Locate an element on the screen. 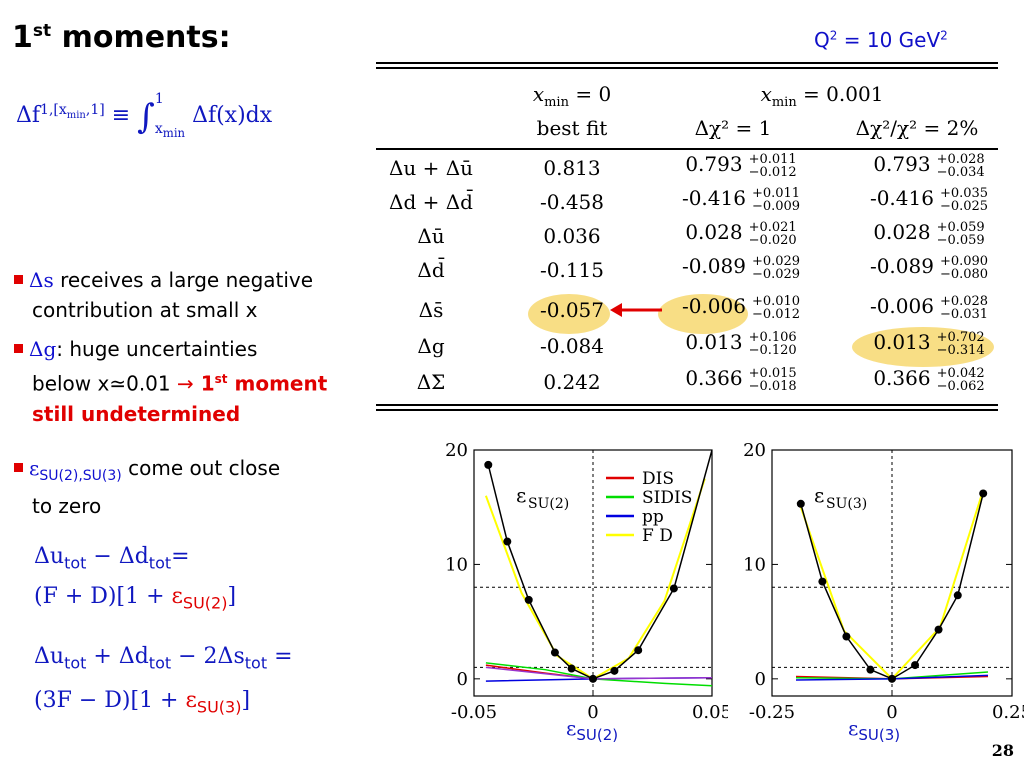 The image size is (1024, 768). series-line-total is located at coordinates (599, 565).